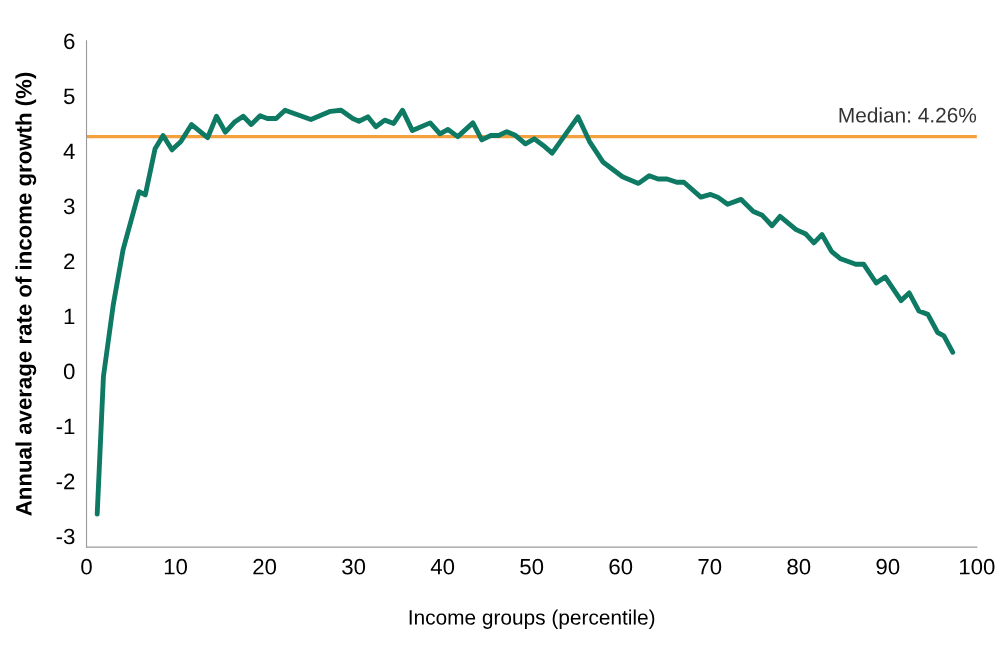  What do you see at coordinates (69, 96) in the screenshot?
I see `y-tick-label: 5` at bounding box center [69, 96].